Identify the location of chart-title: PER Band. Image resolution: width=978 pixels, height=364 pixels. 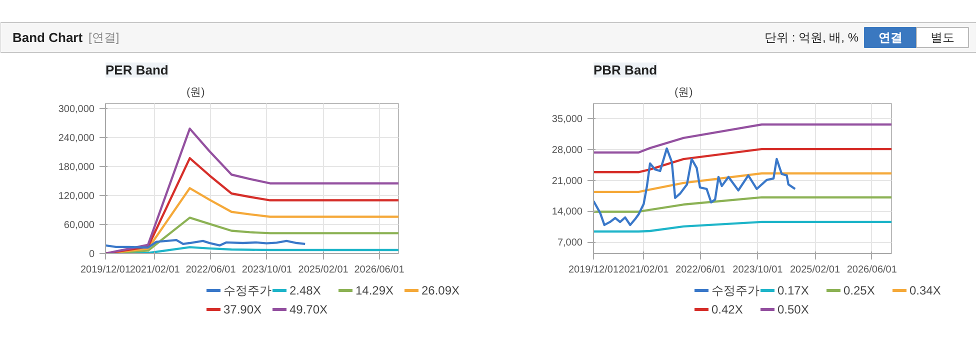
(137, 70).